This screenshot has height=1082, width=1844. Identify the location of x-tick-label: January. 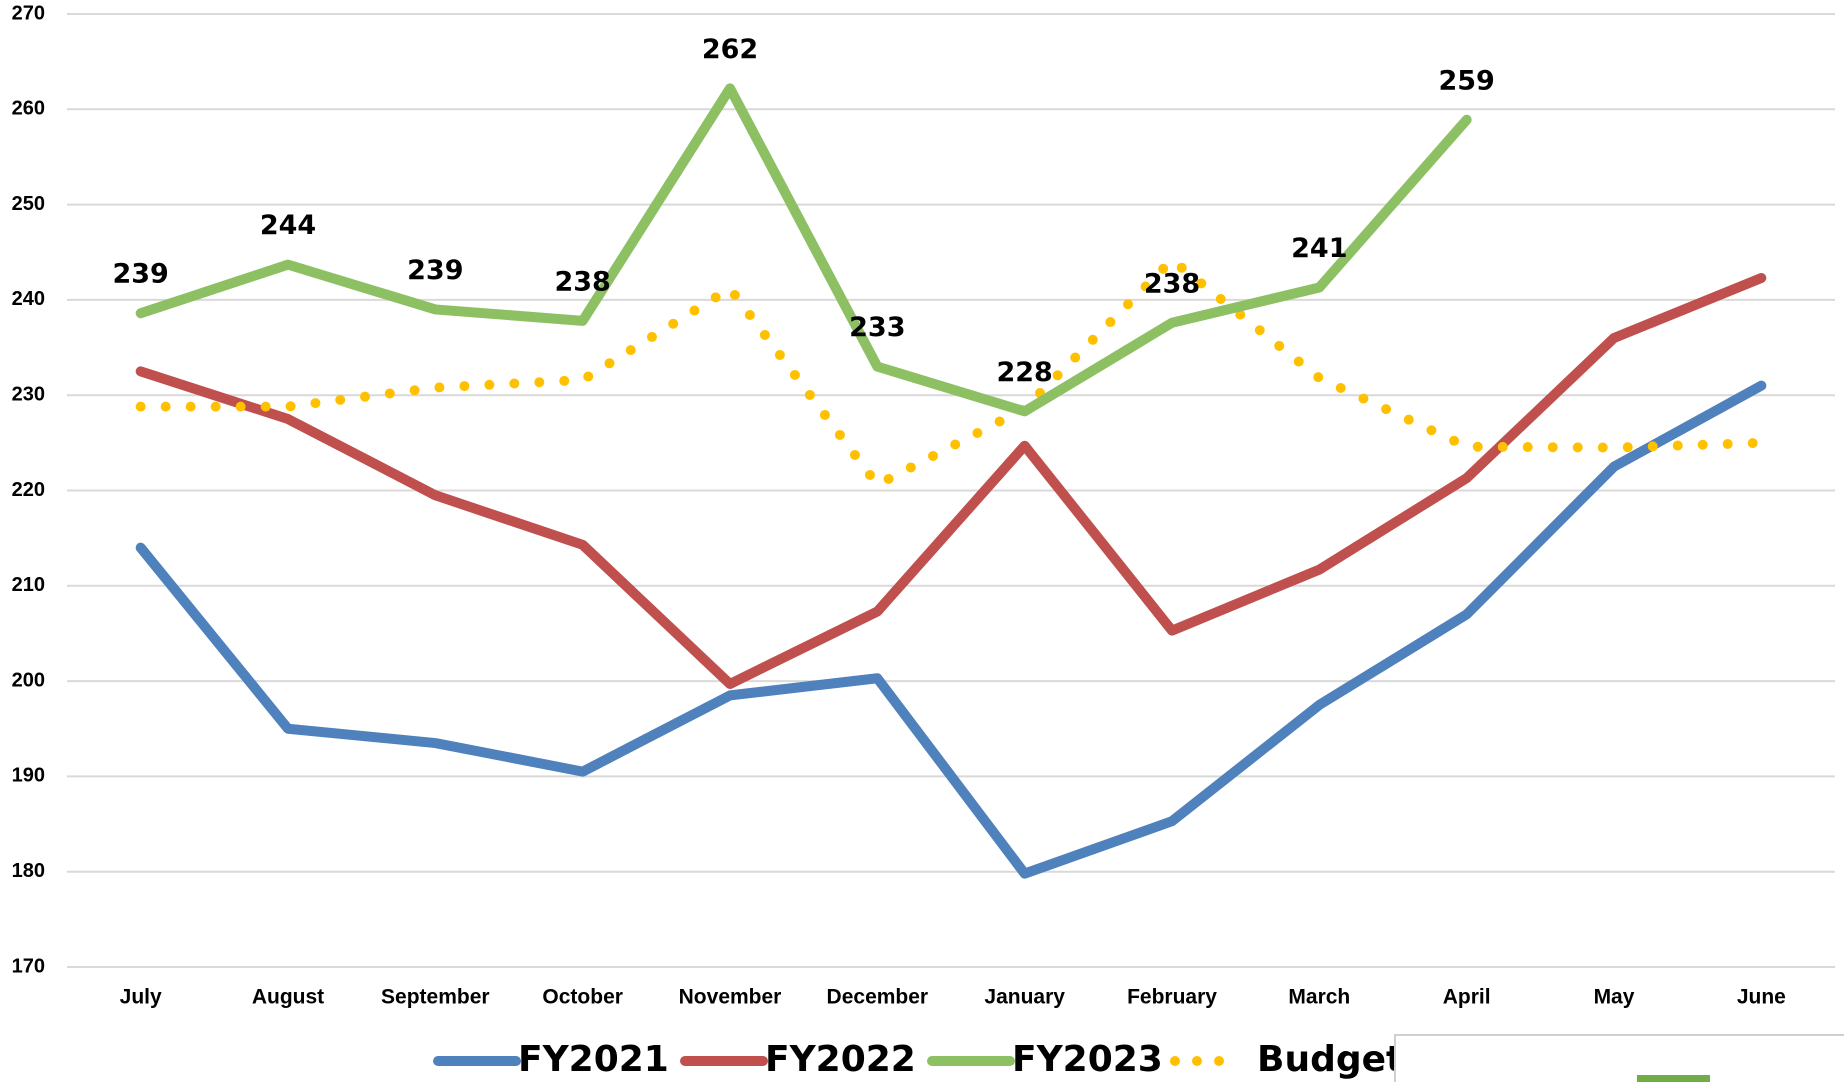
(1024, 997).